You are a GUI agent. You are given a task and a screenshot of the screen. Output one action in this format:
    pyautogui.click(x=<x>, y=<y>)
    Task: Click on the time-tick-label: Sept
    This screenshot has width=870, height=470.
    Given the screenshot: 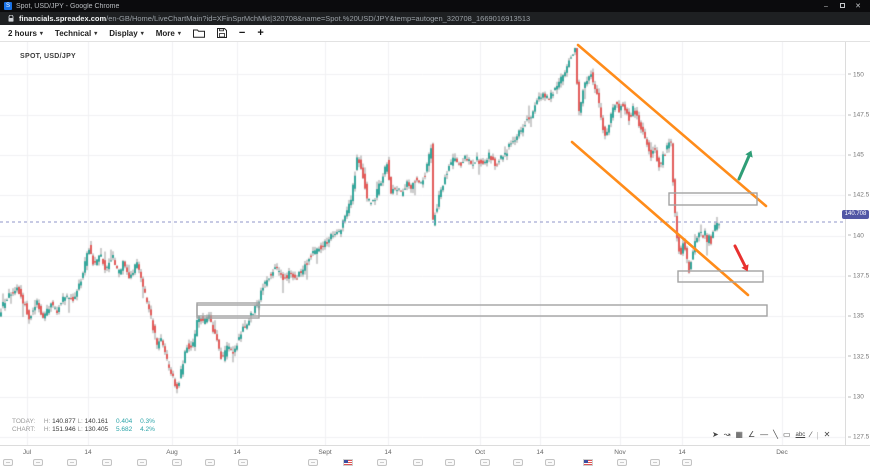 What is the action you would take?
    pyautogui.click(x=325, y=452)
    